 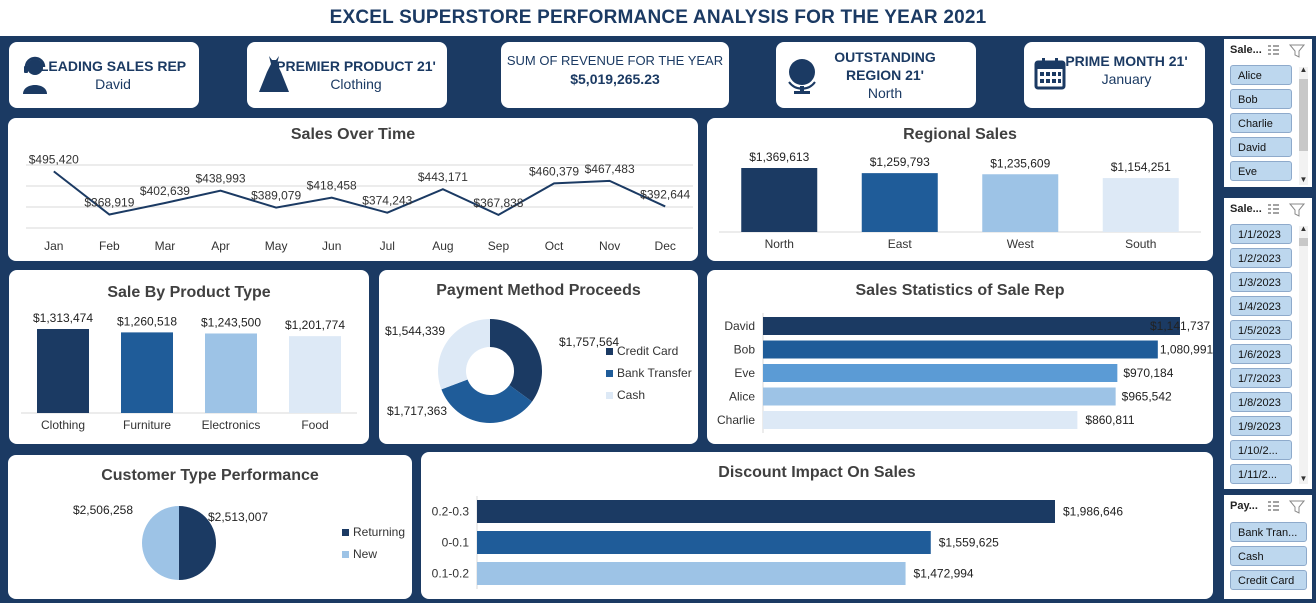 I want to click on kpi-label: PRIME MONTH 21', so click(x=1126, y=61).